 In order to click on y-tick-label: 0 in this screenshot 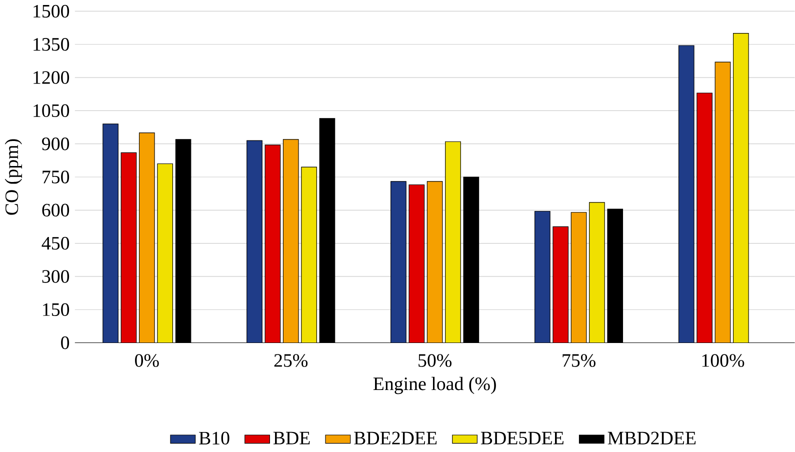, I will do `click(65, 342)`.